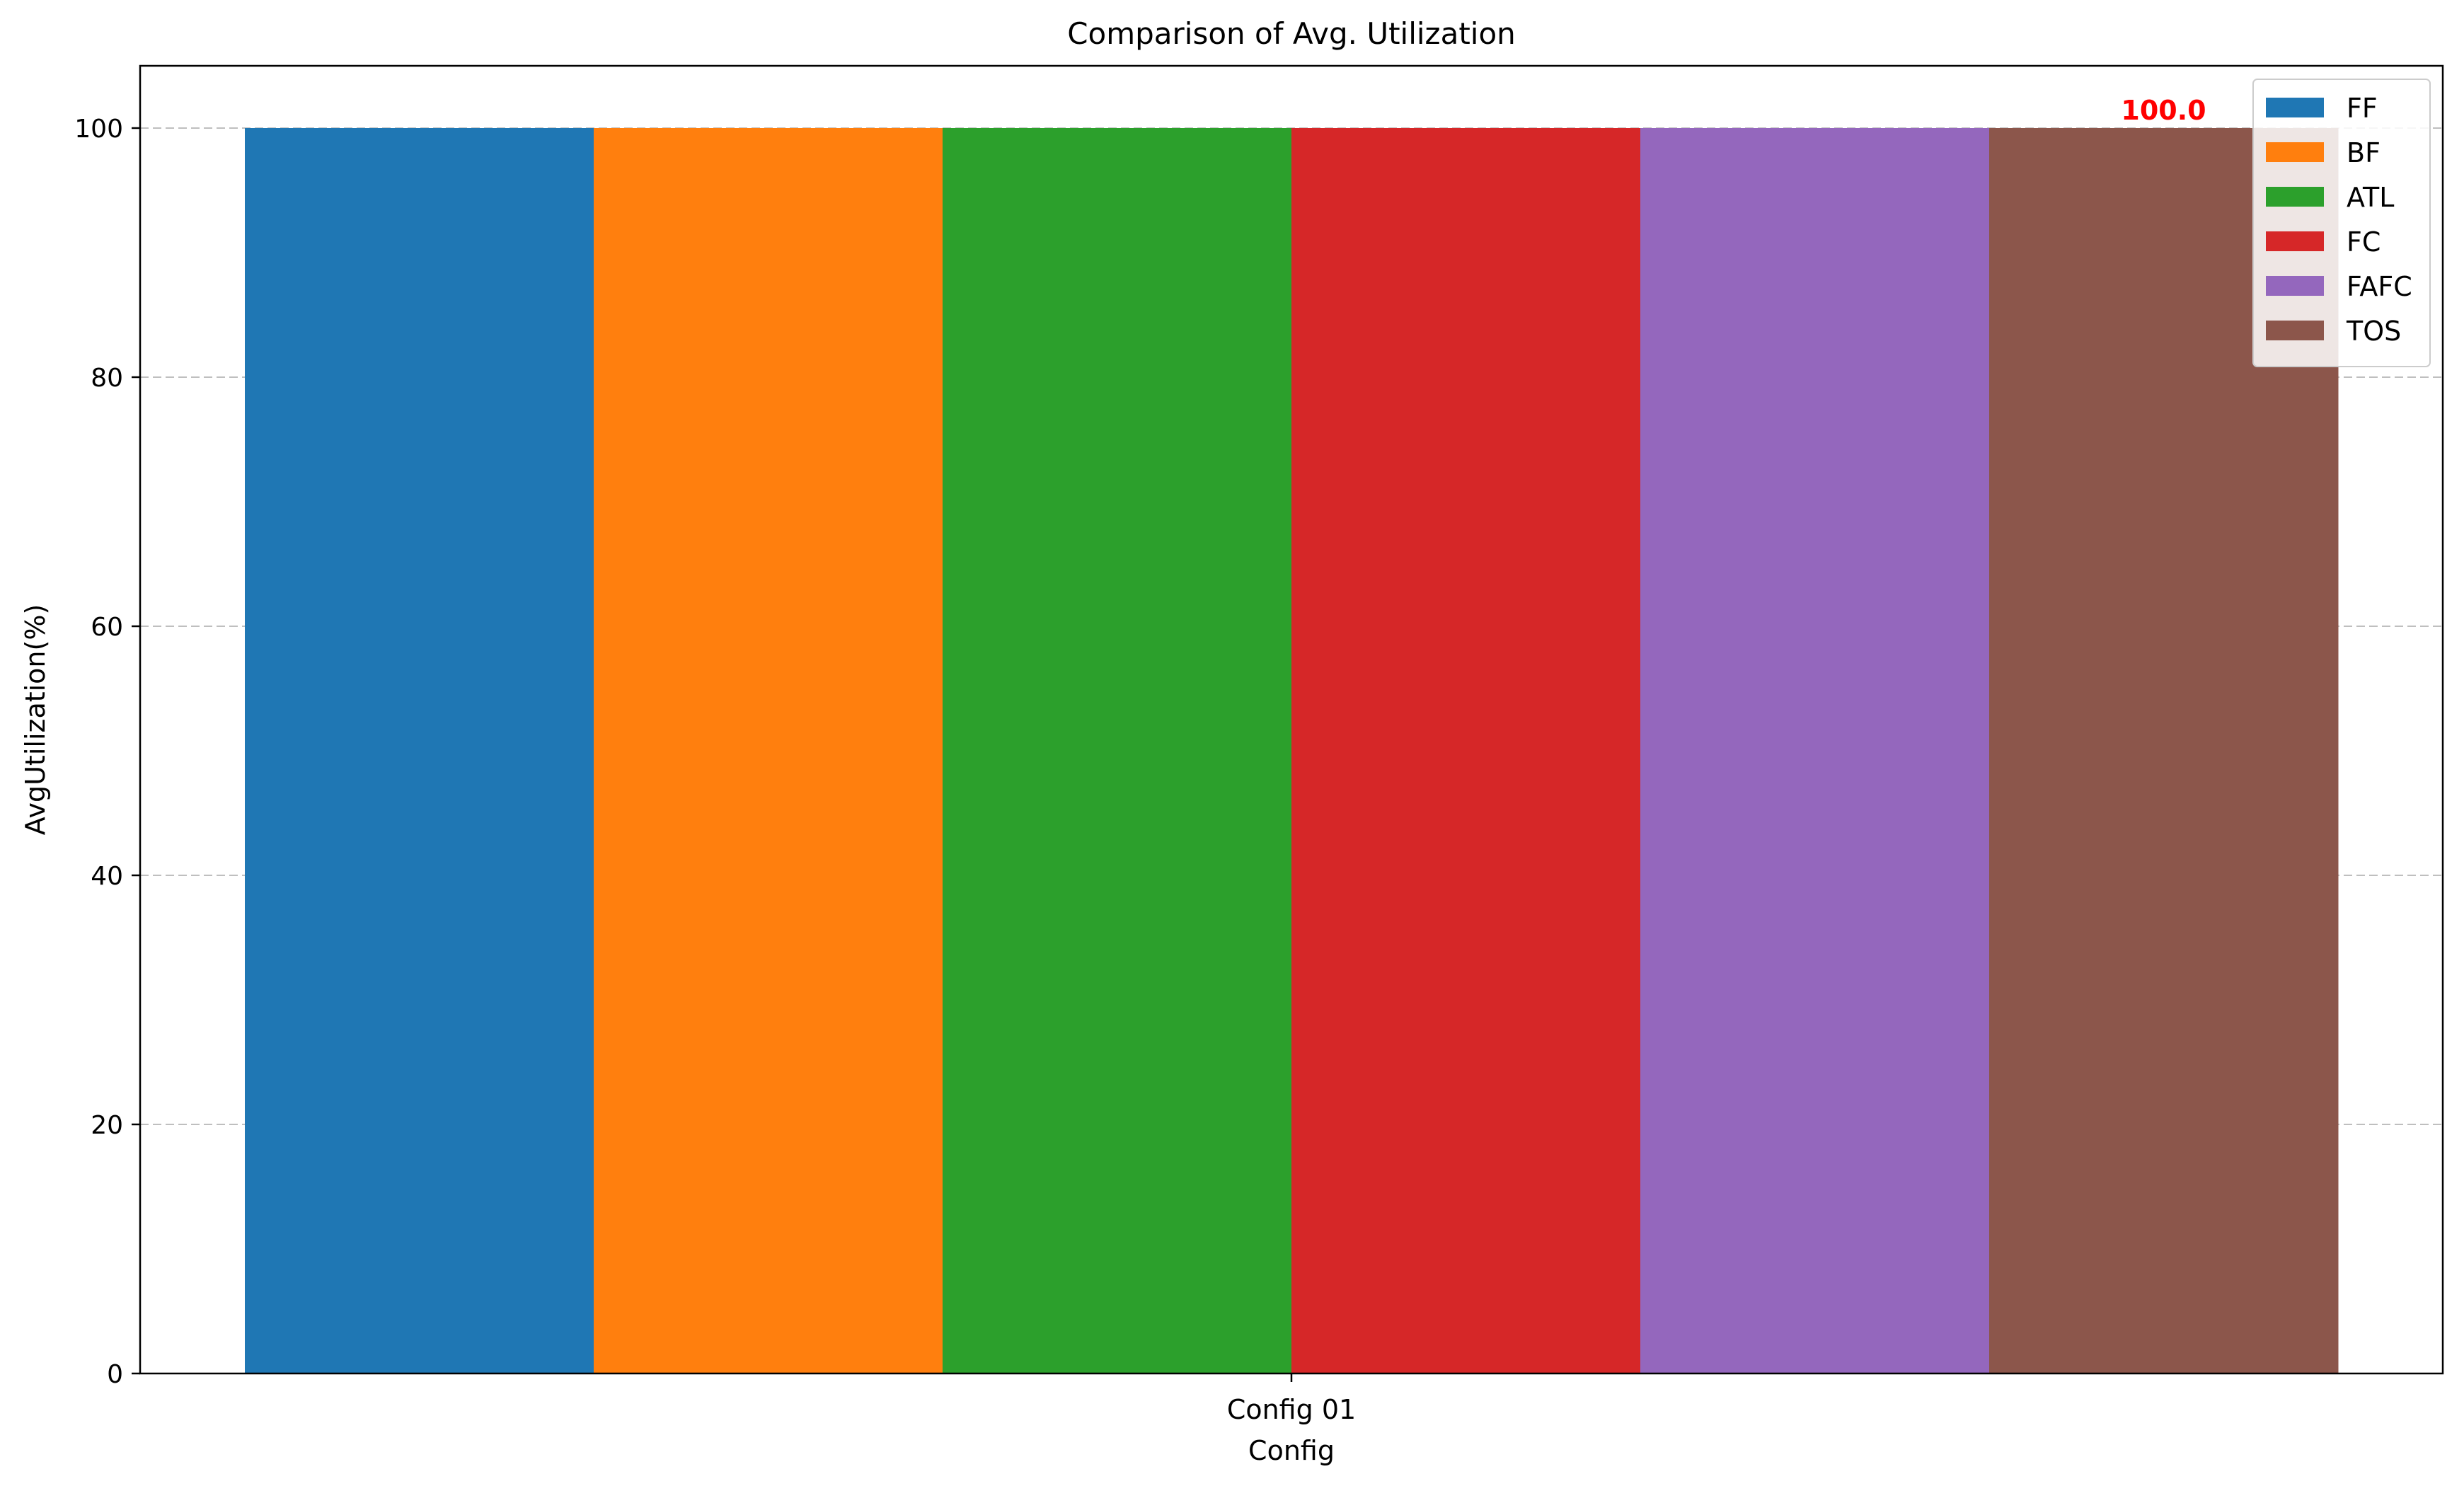 This screenshot has height=1486, width=2464. What do you see at coordinates (2362, 108) in the screenshot?
I see `legend-label-ff: FF` at bounding box center [2362, 108].